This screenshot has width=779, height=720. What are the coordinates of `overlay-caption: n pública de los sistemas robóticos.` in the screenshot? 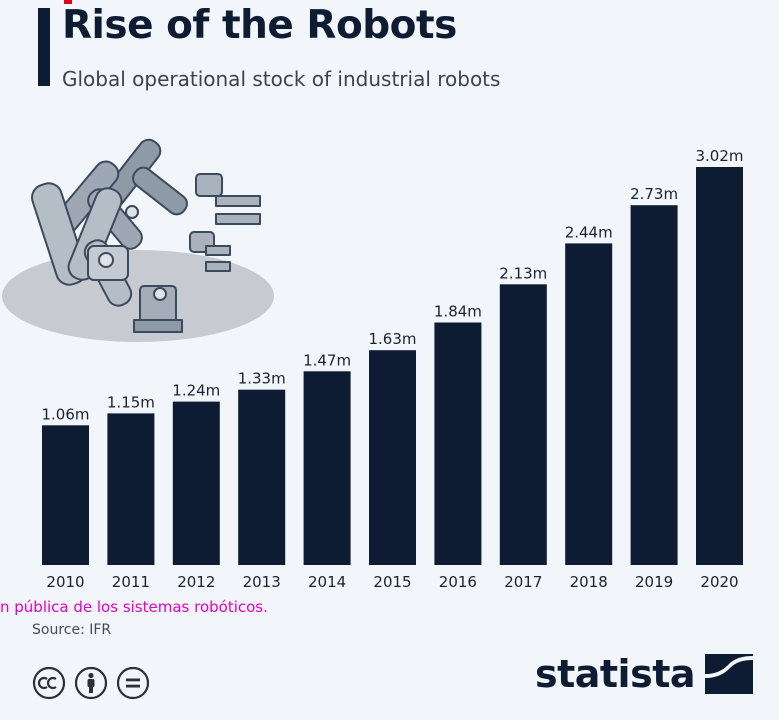 It's located at (134, 607).